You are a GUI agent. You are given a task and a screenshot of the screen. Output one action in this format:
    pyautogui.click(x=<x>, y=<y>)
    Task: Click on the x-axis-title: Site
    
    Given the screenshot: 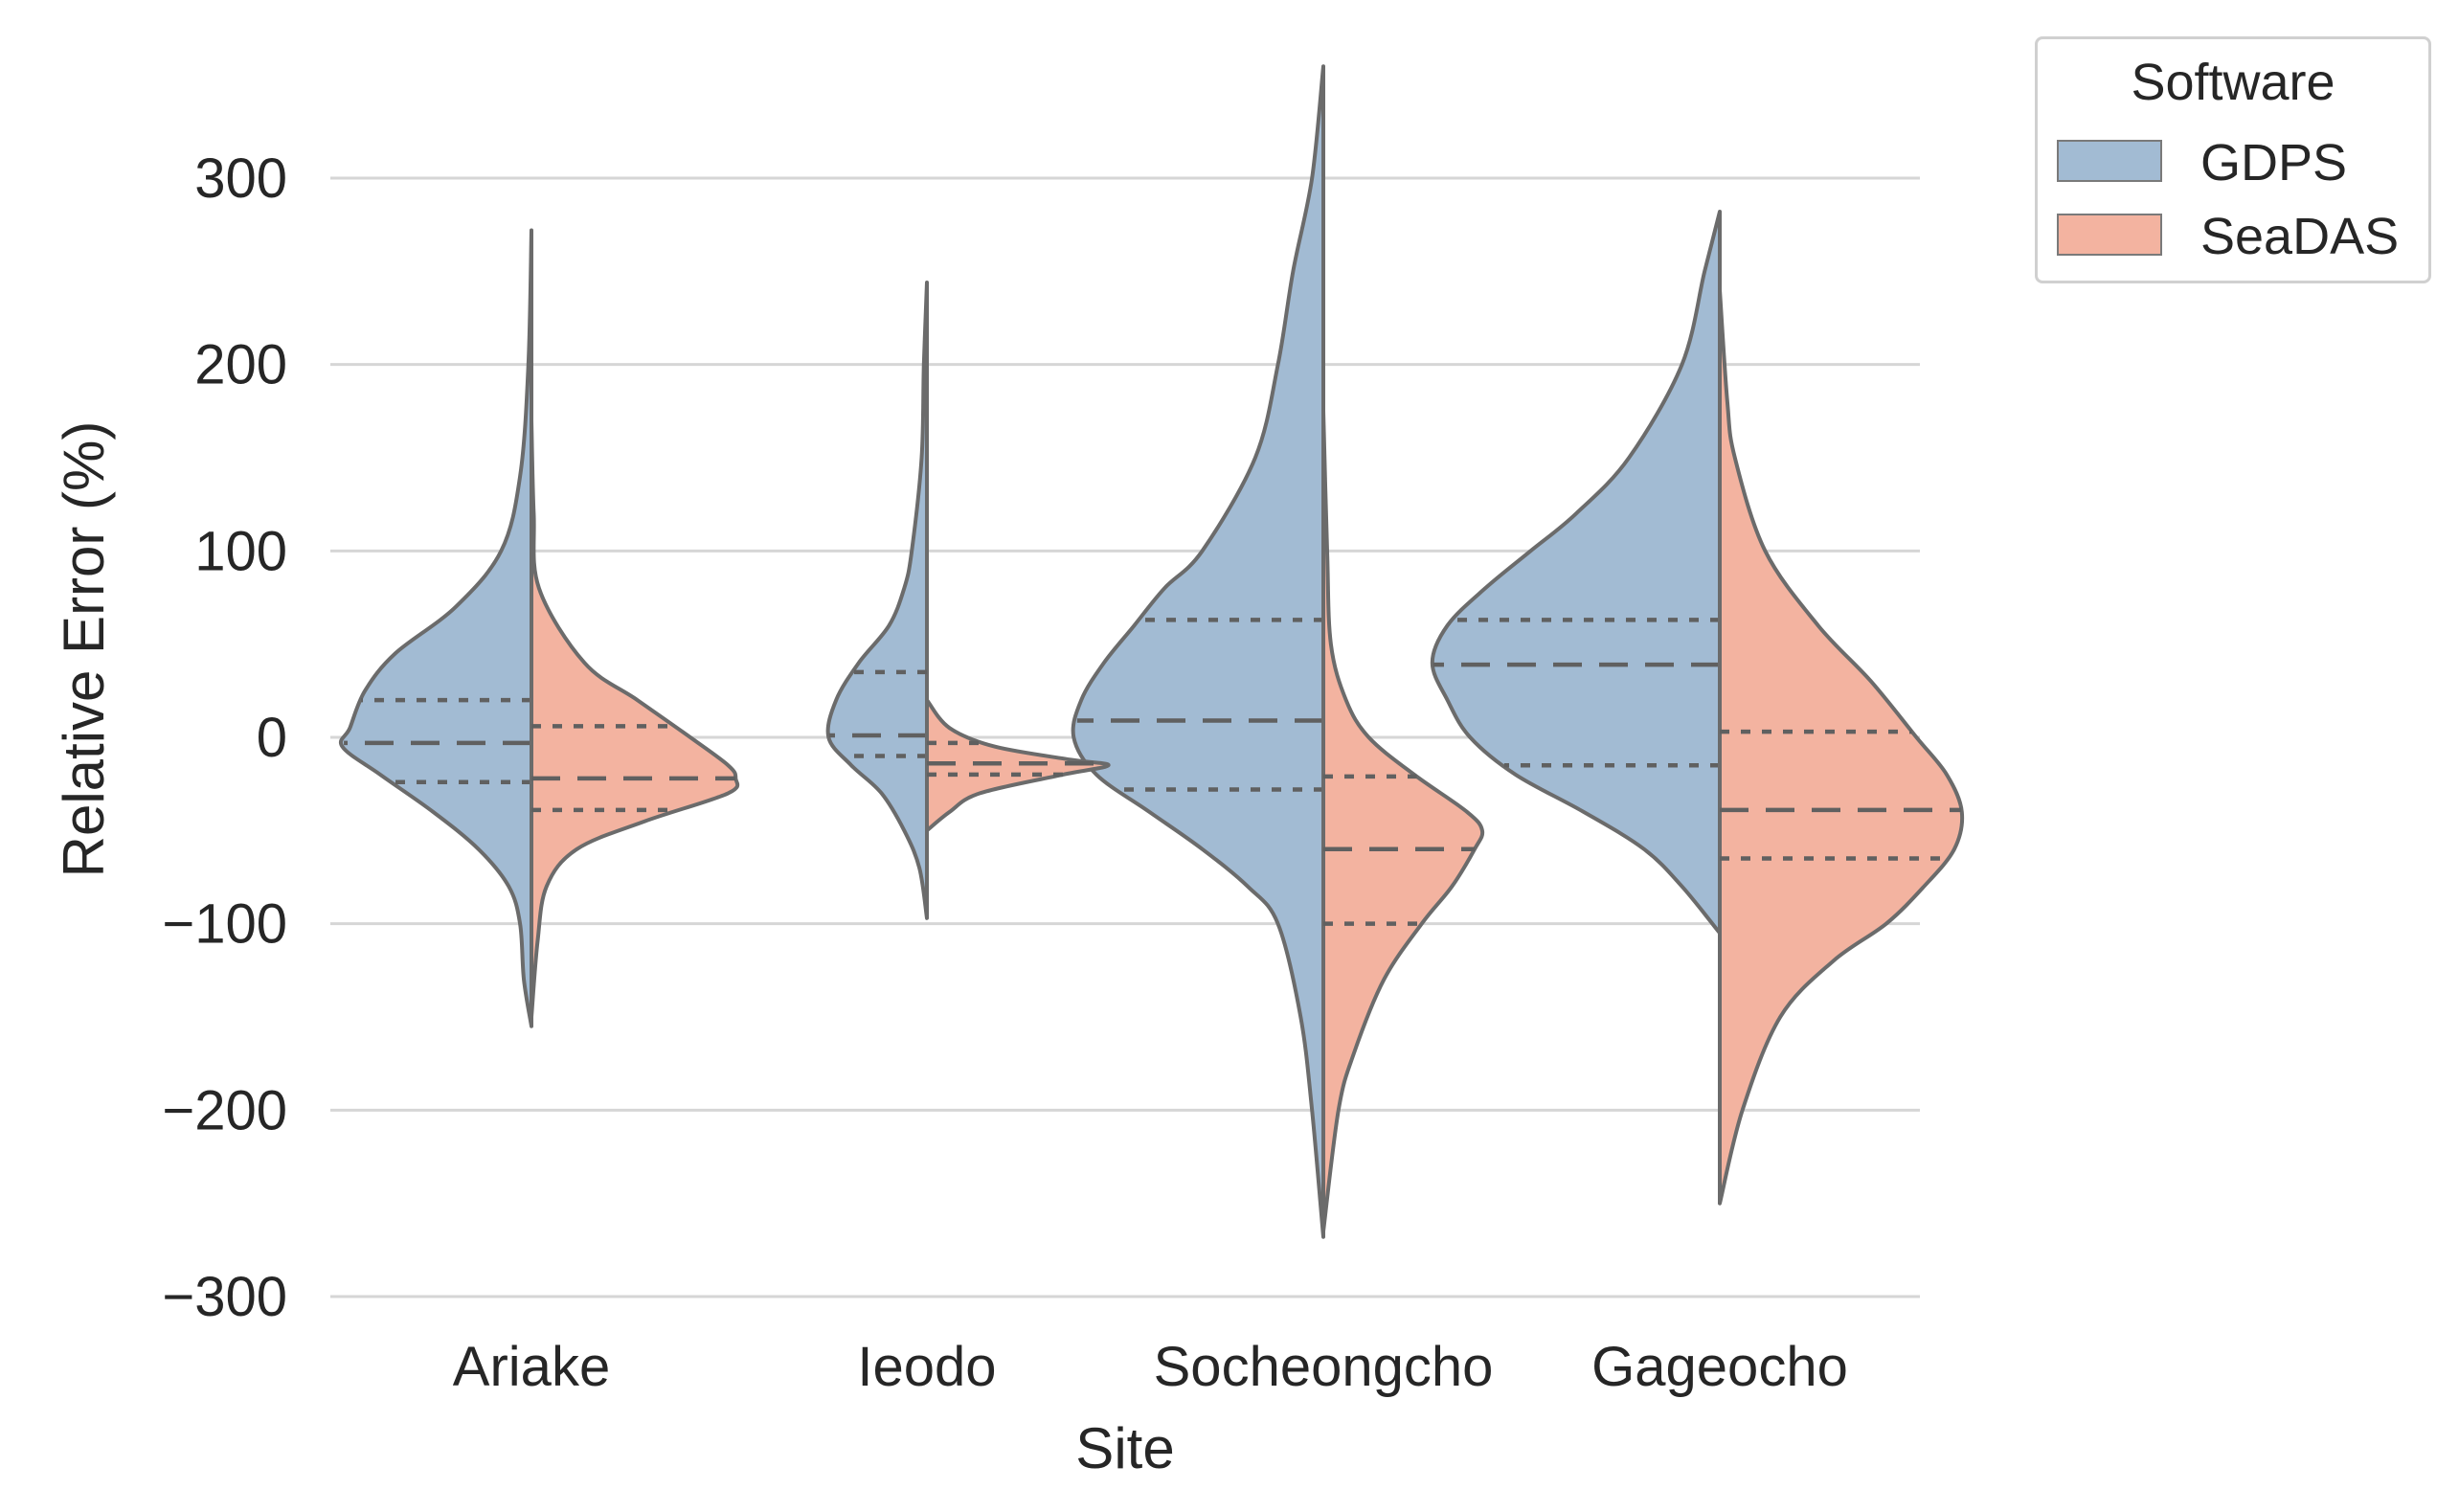 What is the action you would take?
    pyautogui.click(x=1124, y=1448)
    